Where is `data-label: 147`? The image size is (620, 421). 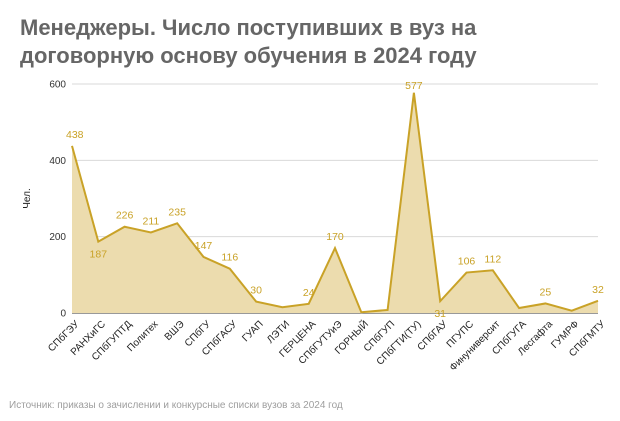 data-label: 147 is located at coordinates (204, 246).